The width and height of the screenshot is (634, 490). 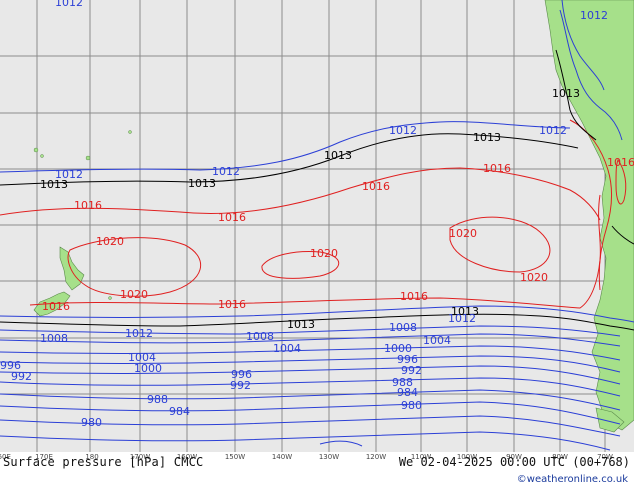 What do you see at coordinates (82, 215) in the screenshot?
I see `pacific-islands` at bounding box center [82, 215].